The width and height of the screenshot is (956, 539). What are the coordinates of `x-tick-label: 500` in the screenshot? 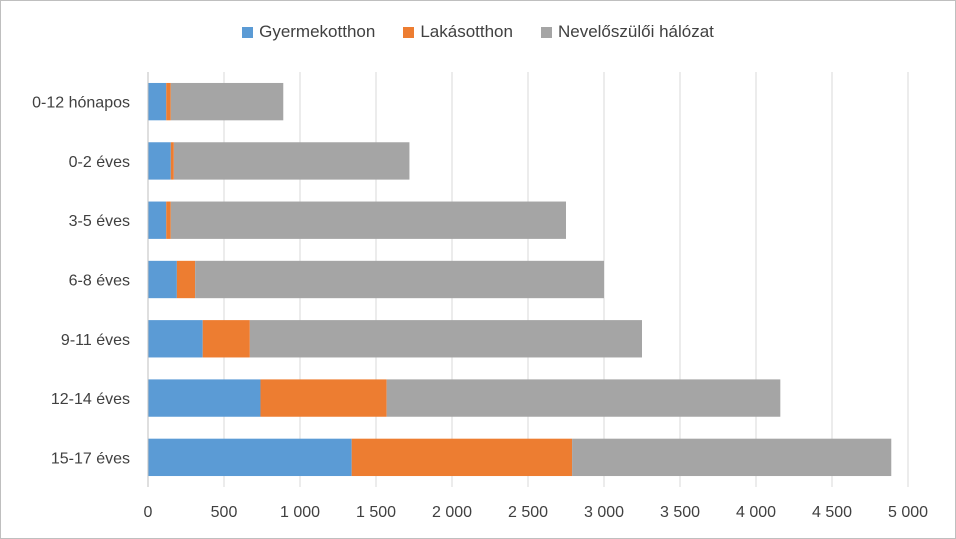 It's located at (224, 512).